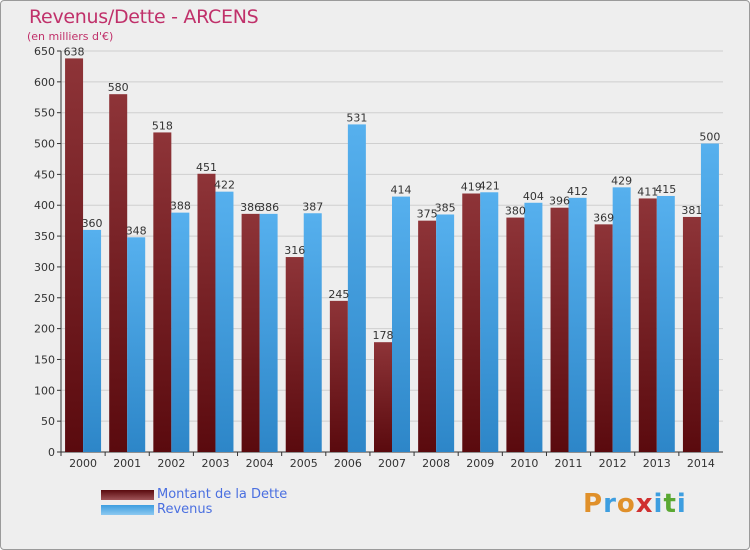  Describe the element at coordinates (480, 463) in the screenshot. I see `x-tick-label: 2009` at that location.